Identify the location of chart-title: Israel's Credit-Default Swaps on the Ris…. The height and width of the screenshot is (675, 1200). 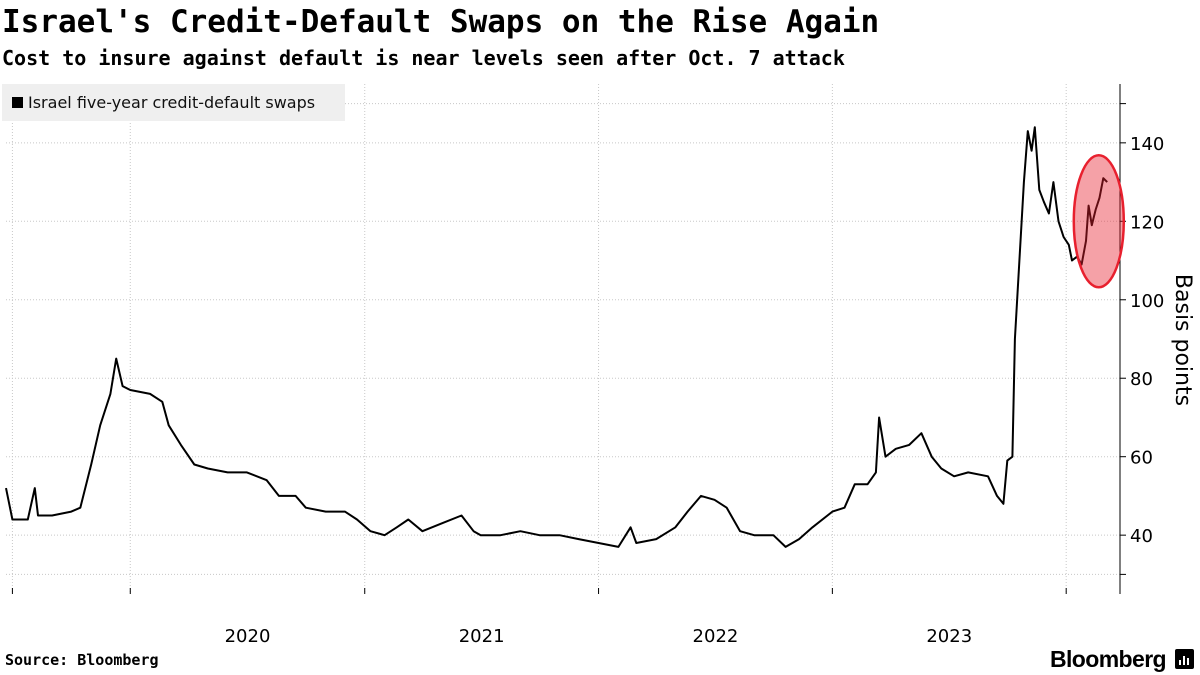
(441, 22).